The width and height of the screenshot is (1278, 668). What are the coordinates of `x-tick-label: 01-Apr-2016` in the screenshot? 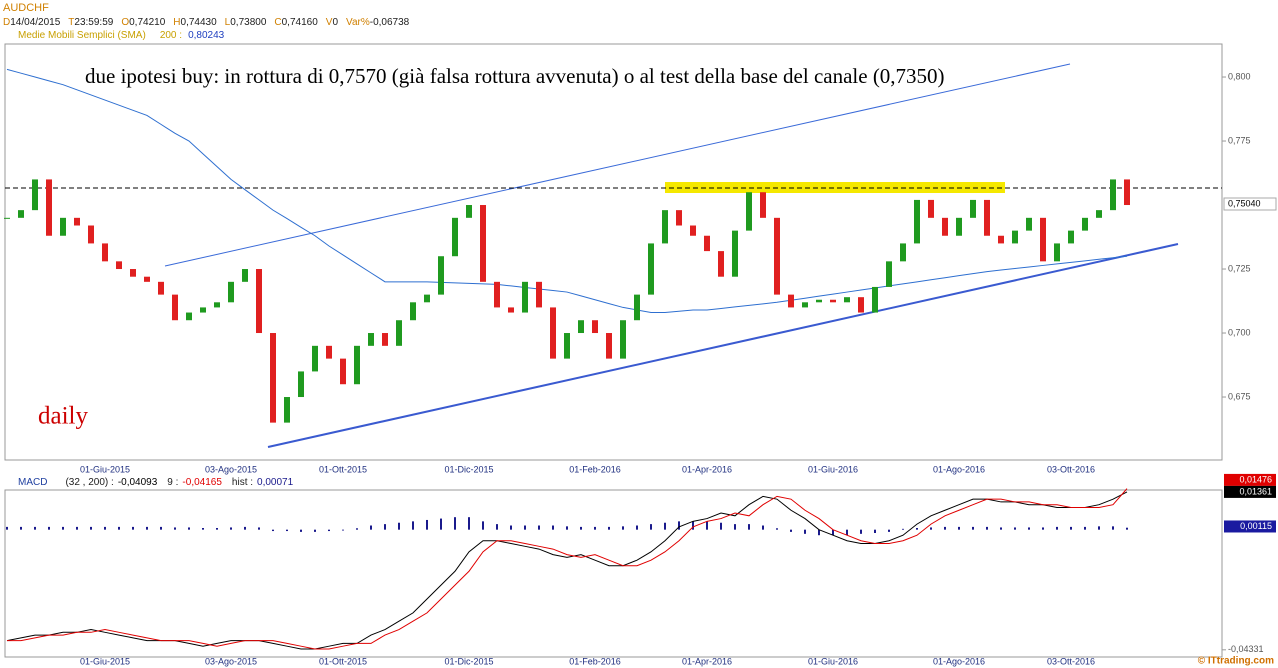 It's located at (707, 469).